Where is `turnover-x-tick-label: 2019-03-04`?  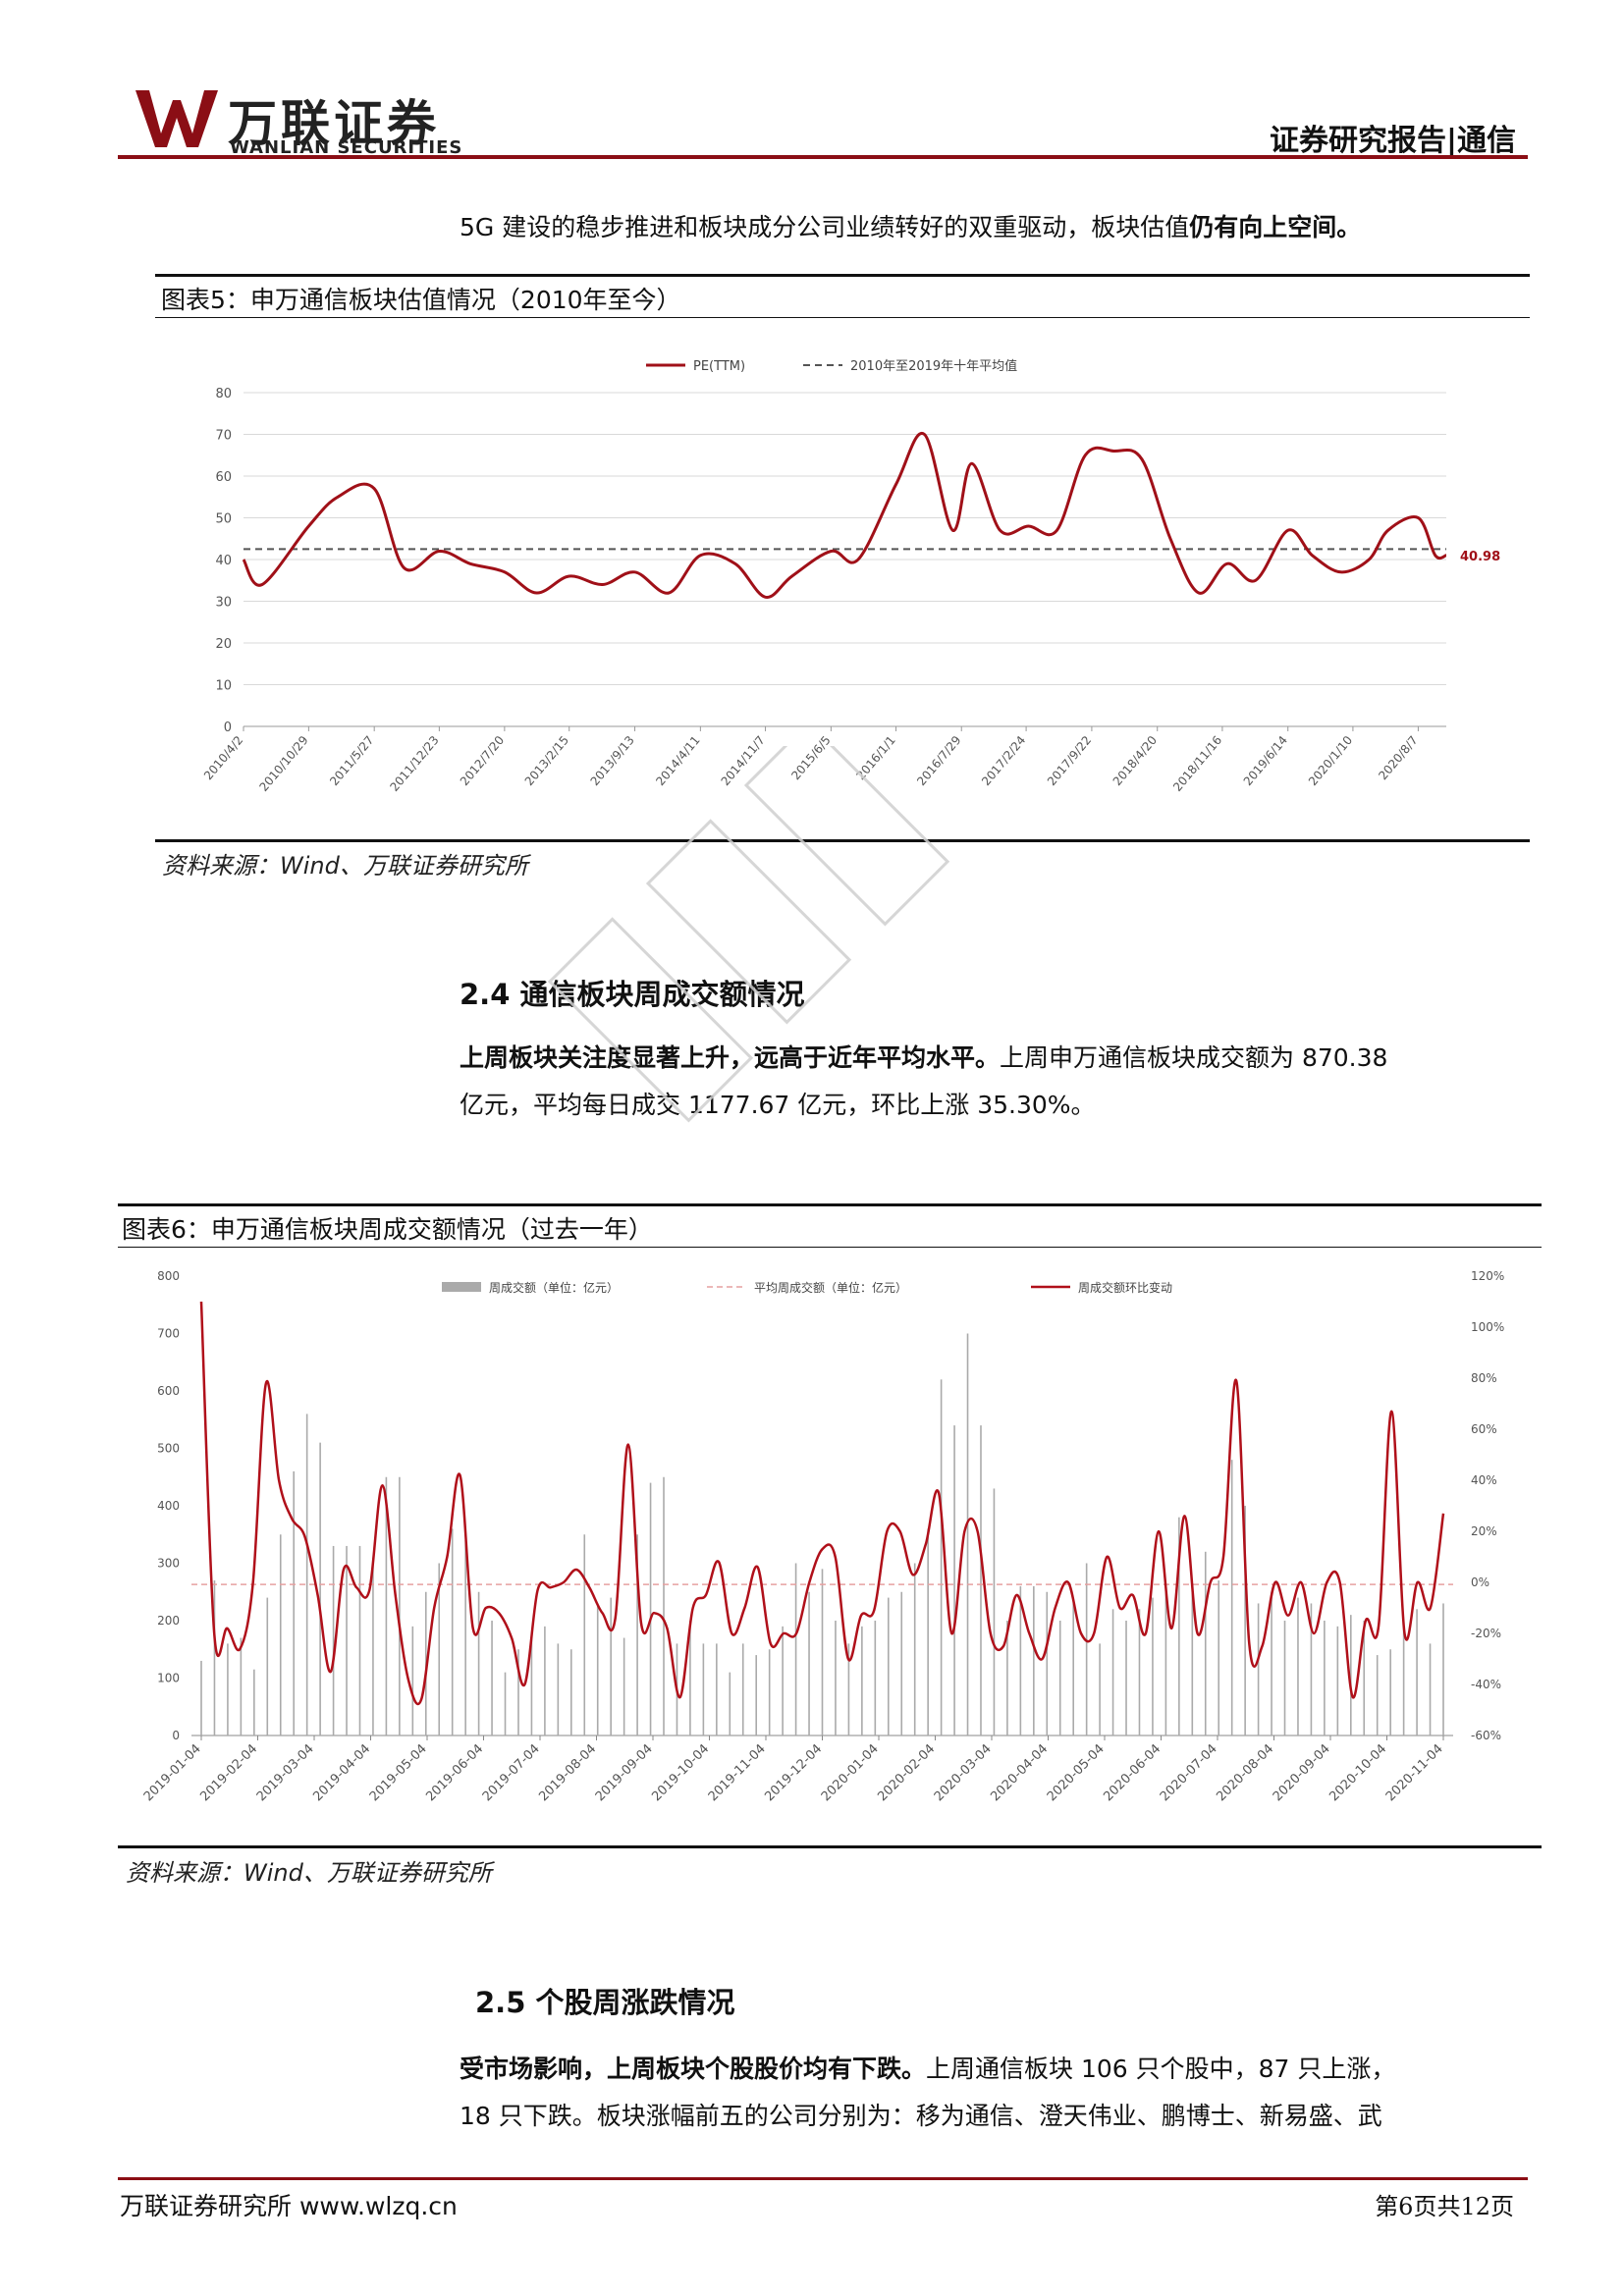
turnover-x-tick-label: 2019-03-04 is located at coordinates (285, 1772).